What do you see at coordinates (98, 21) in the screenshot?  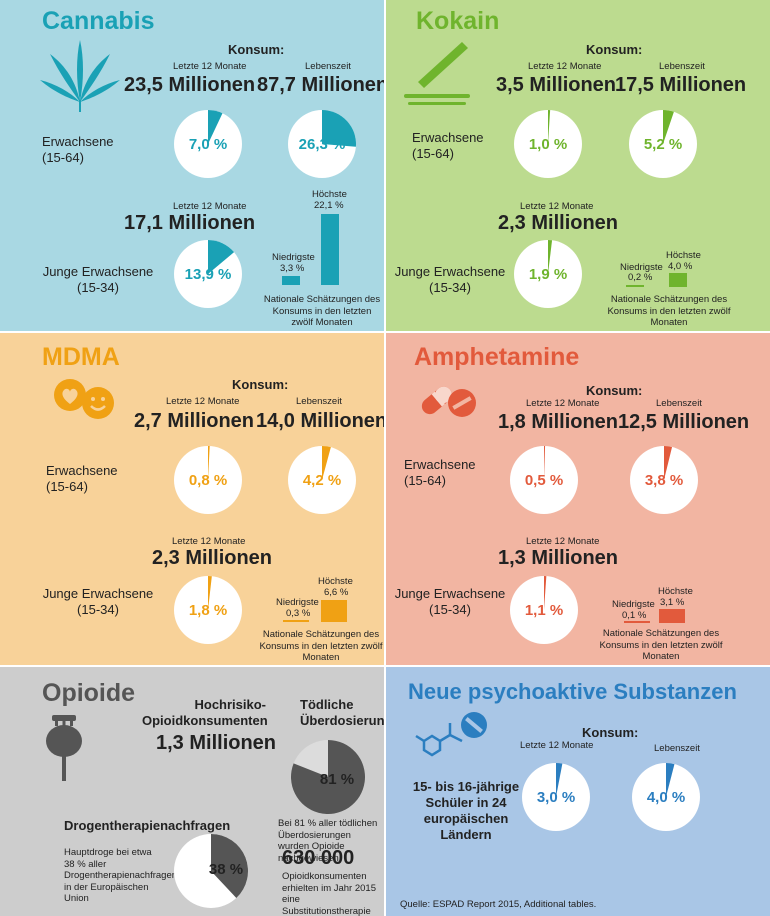 I see `cannabis-title: Cannabis` at bounding box center [98, 21].